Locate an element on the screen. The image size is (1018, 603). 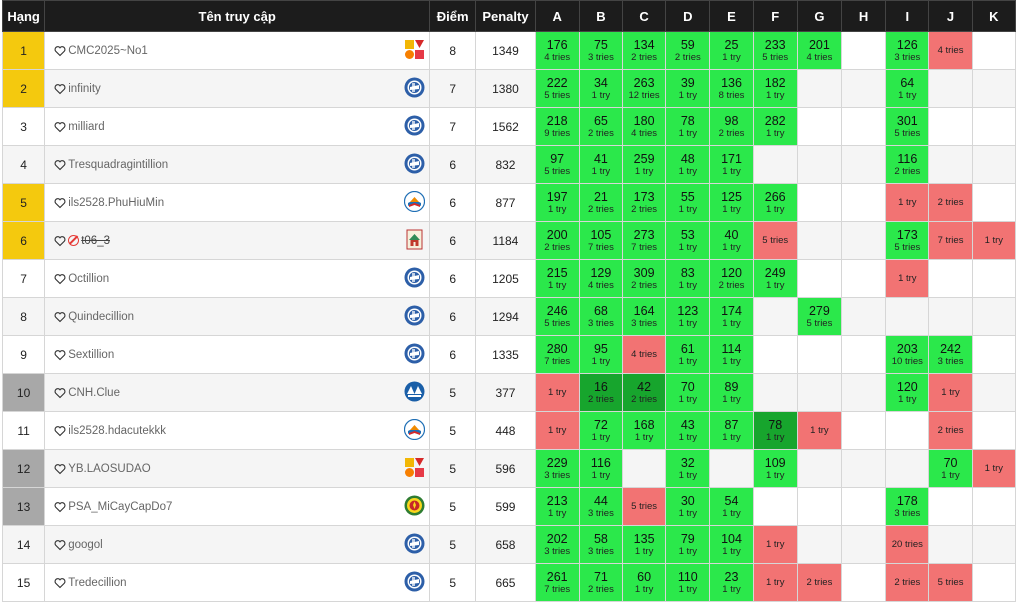
username-link: ils2528.PhuHiuMin is located at coordinates (116, 202).